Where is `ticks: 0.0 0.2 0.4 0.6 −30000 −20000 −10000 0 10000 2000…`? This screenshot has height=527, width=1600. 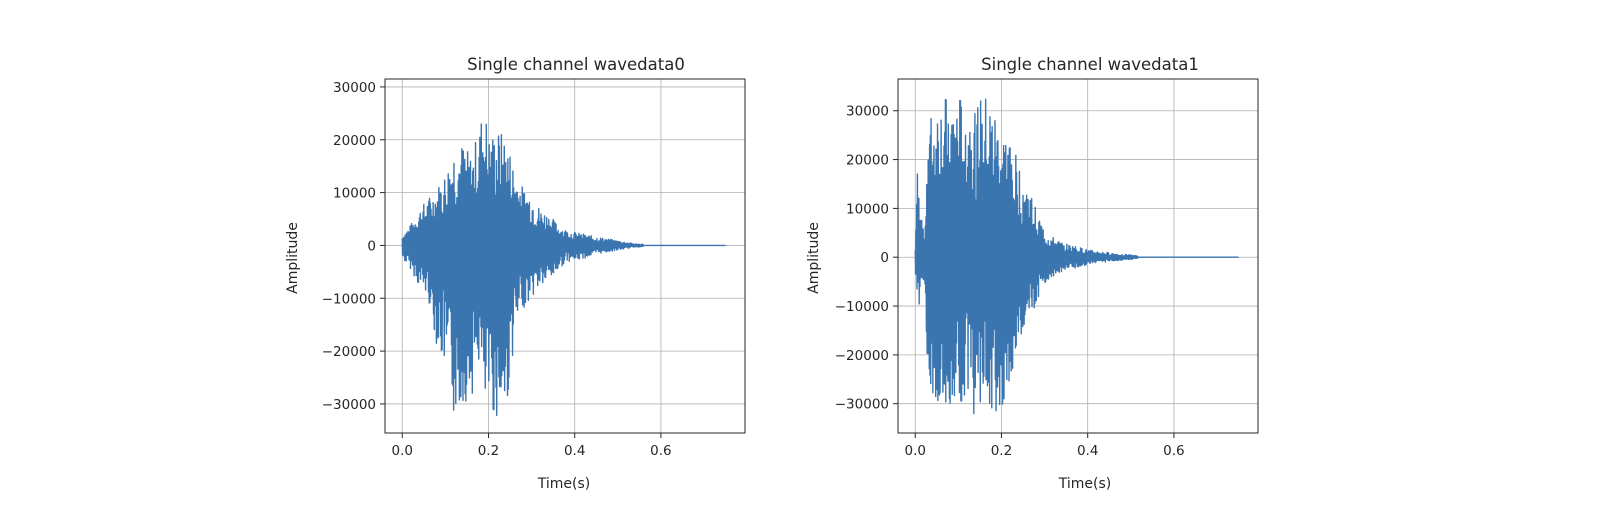
ticks: 0.0 0.2 0.4 0.6 −30000 −20000 −10000 0 10000 2000… is located at coordinates (1010, 281).